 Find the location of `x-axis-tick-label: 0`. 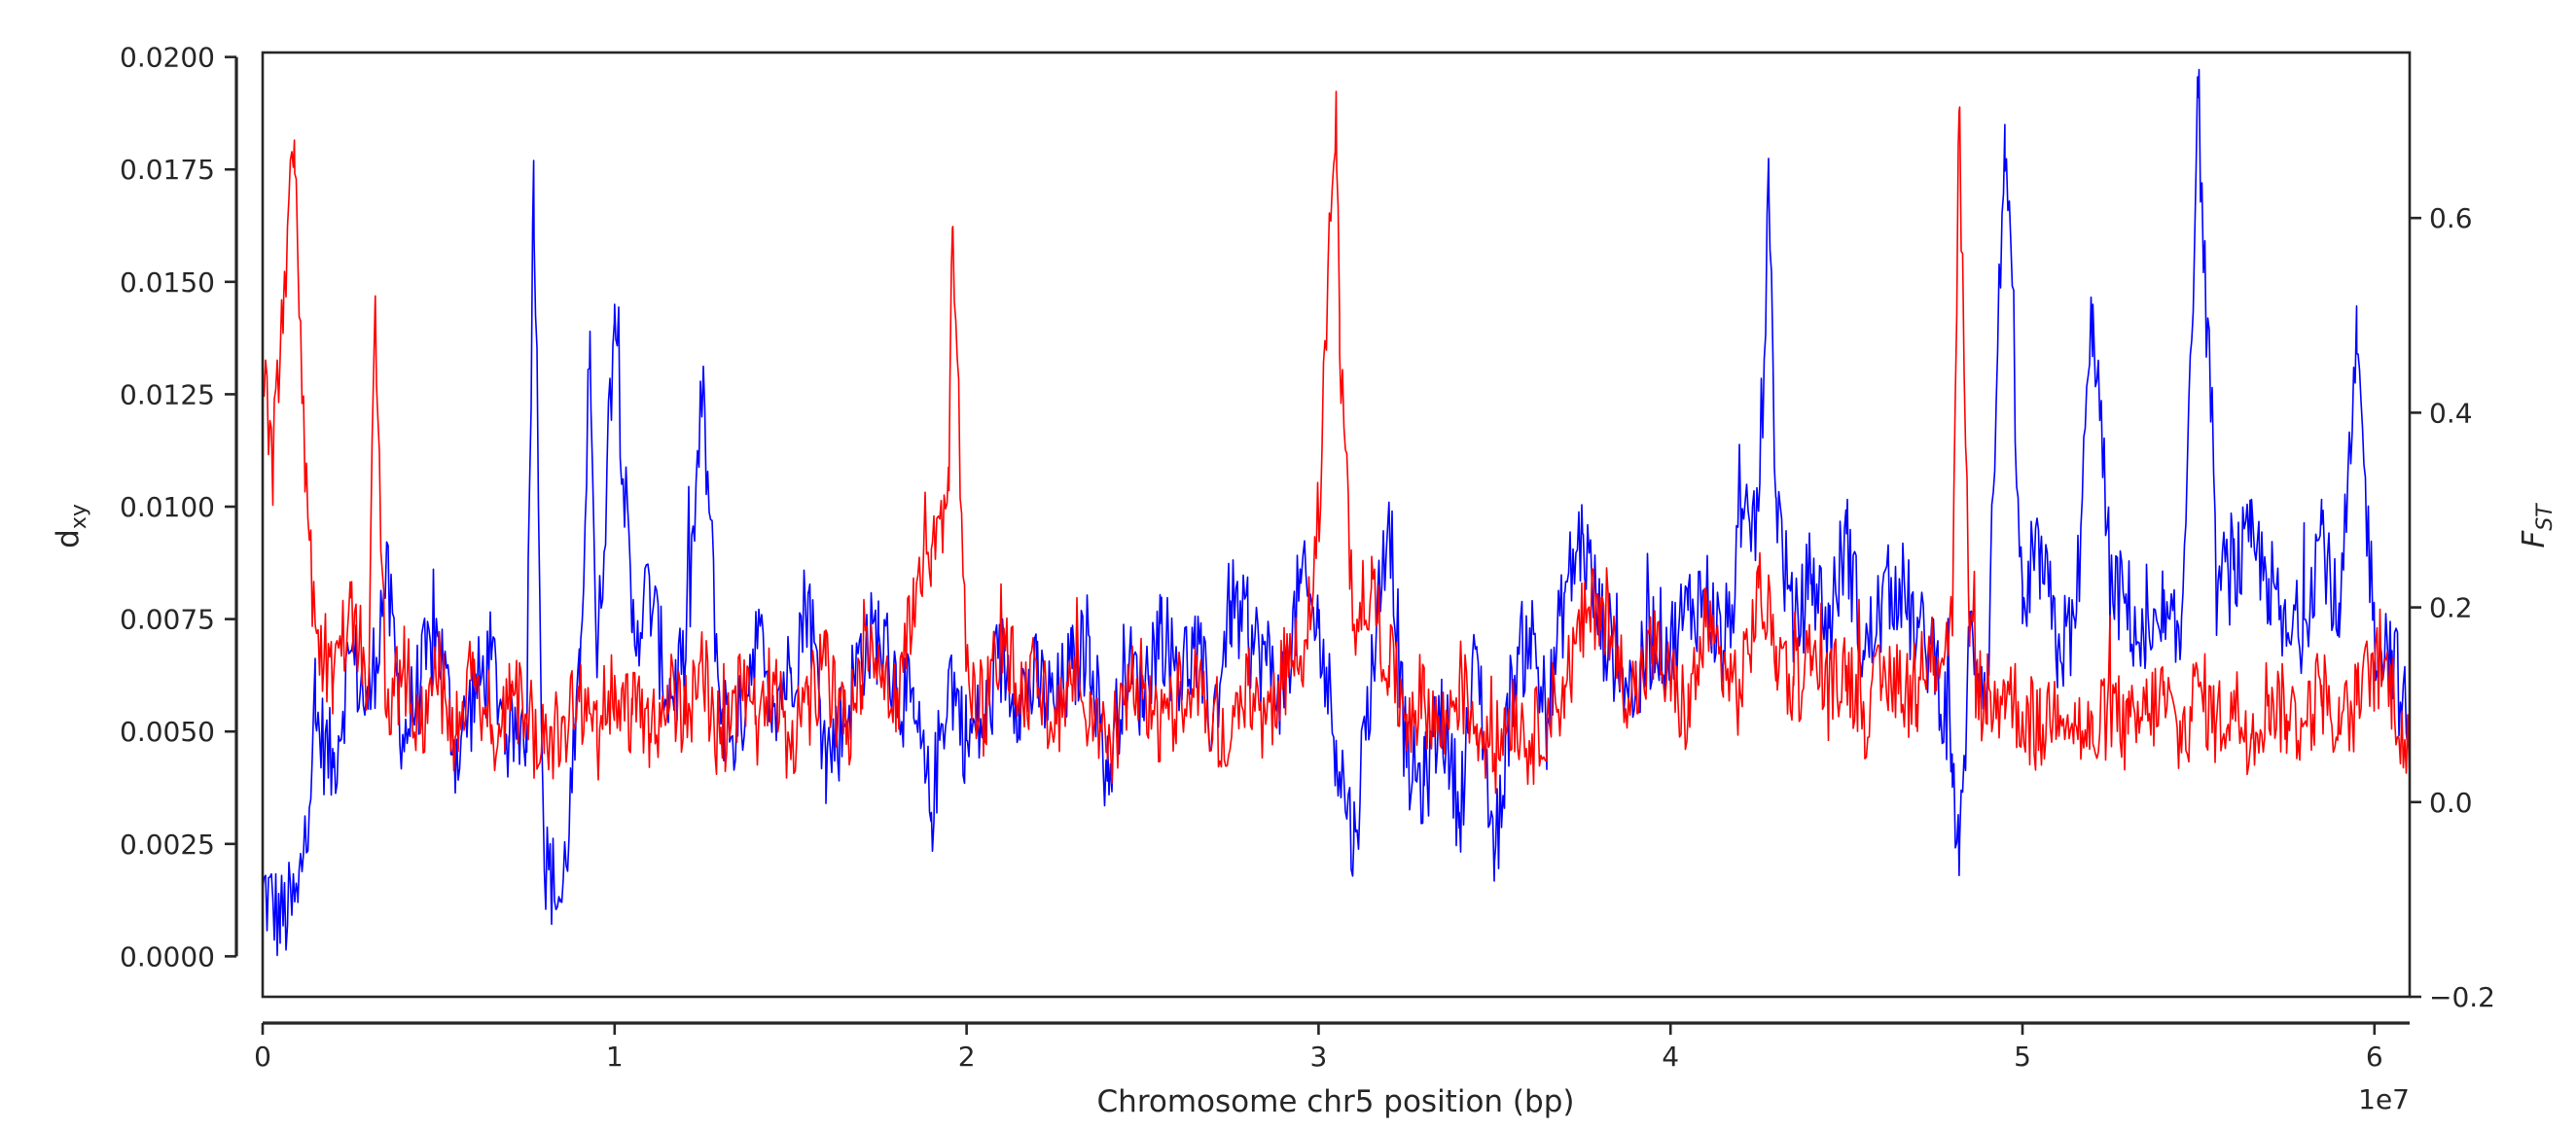

x-axis-tick-label: 0 is located at coordinates (262, 1057).